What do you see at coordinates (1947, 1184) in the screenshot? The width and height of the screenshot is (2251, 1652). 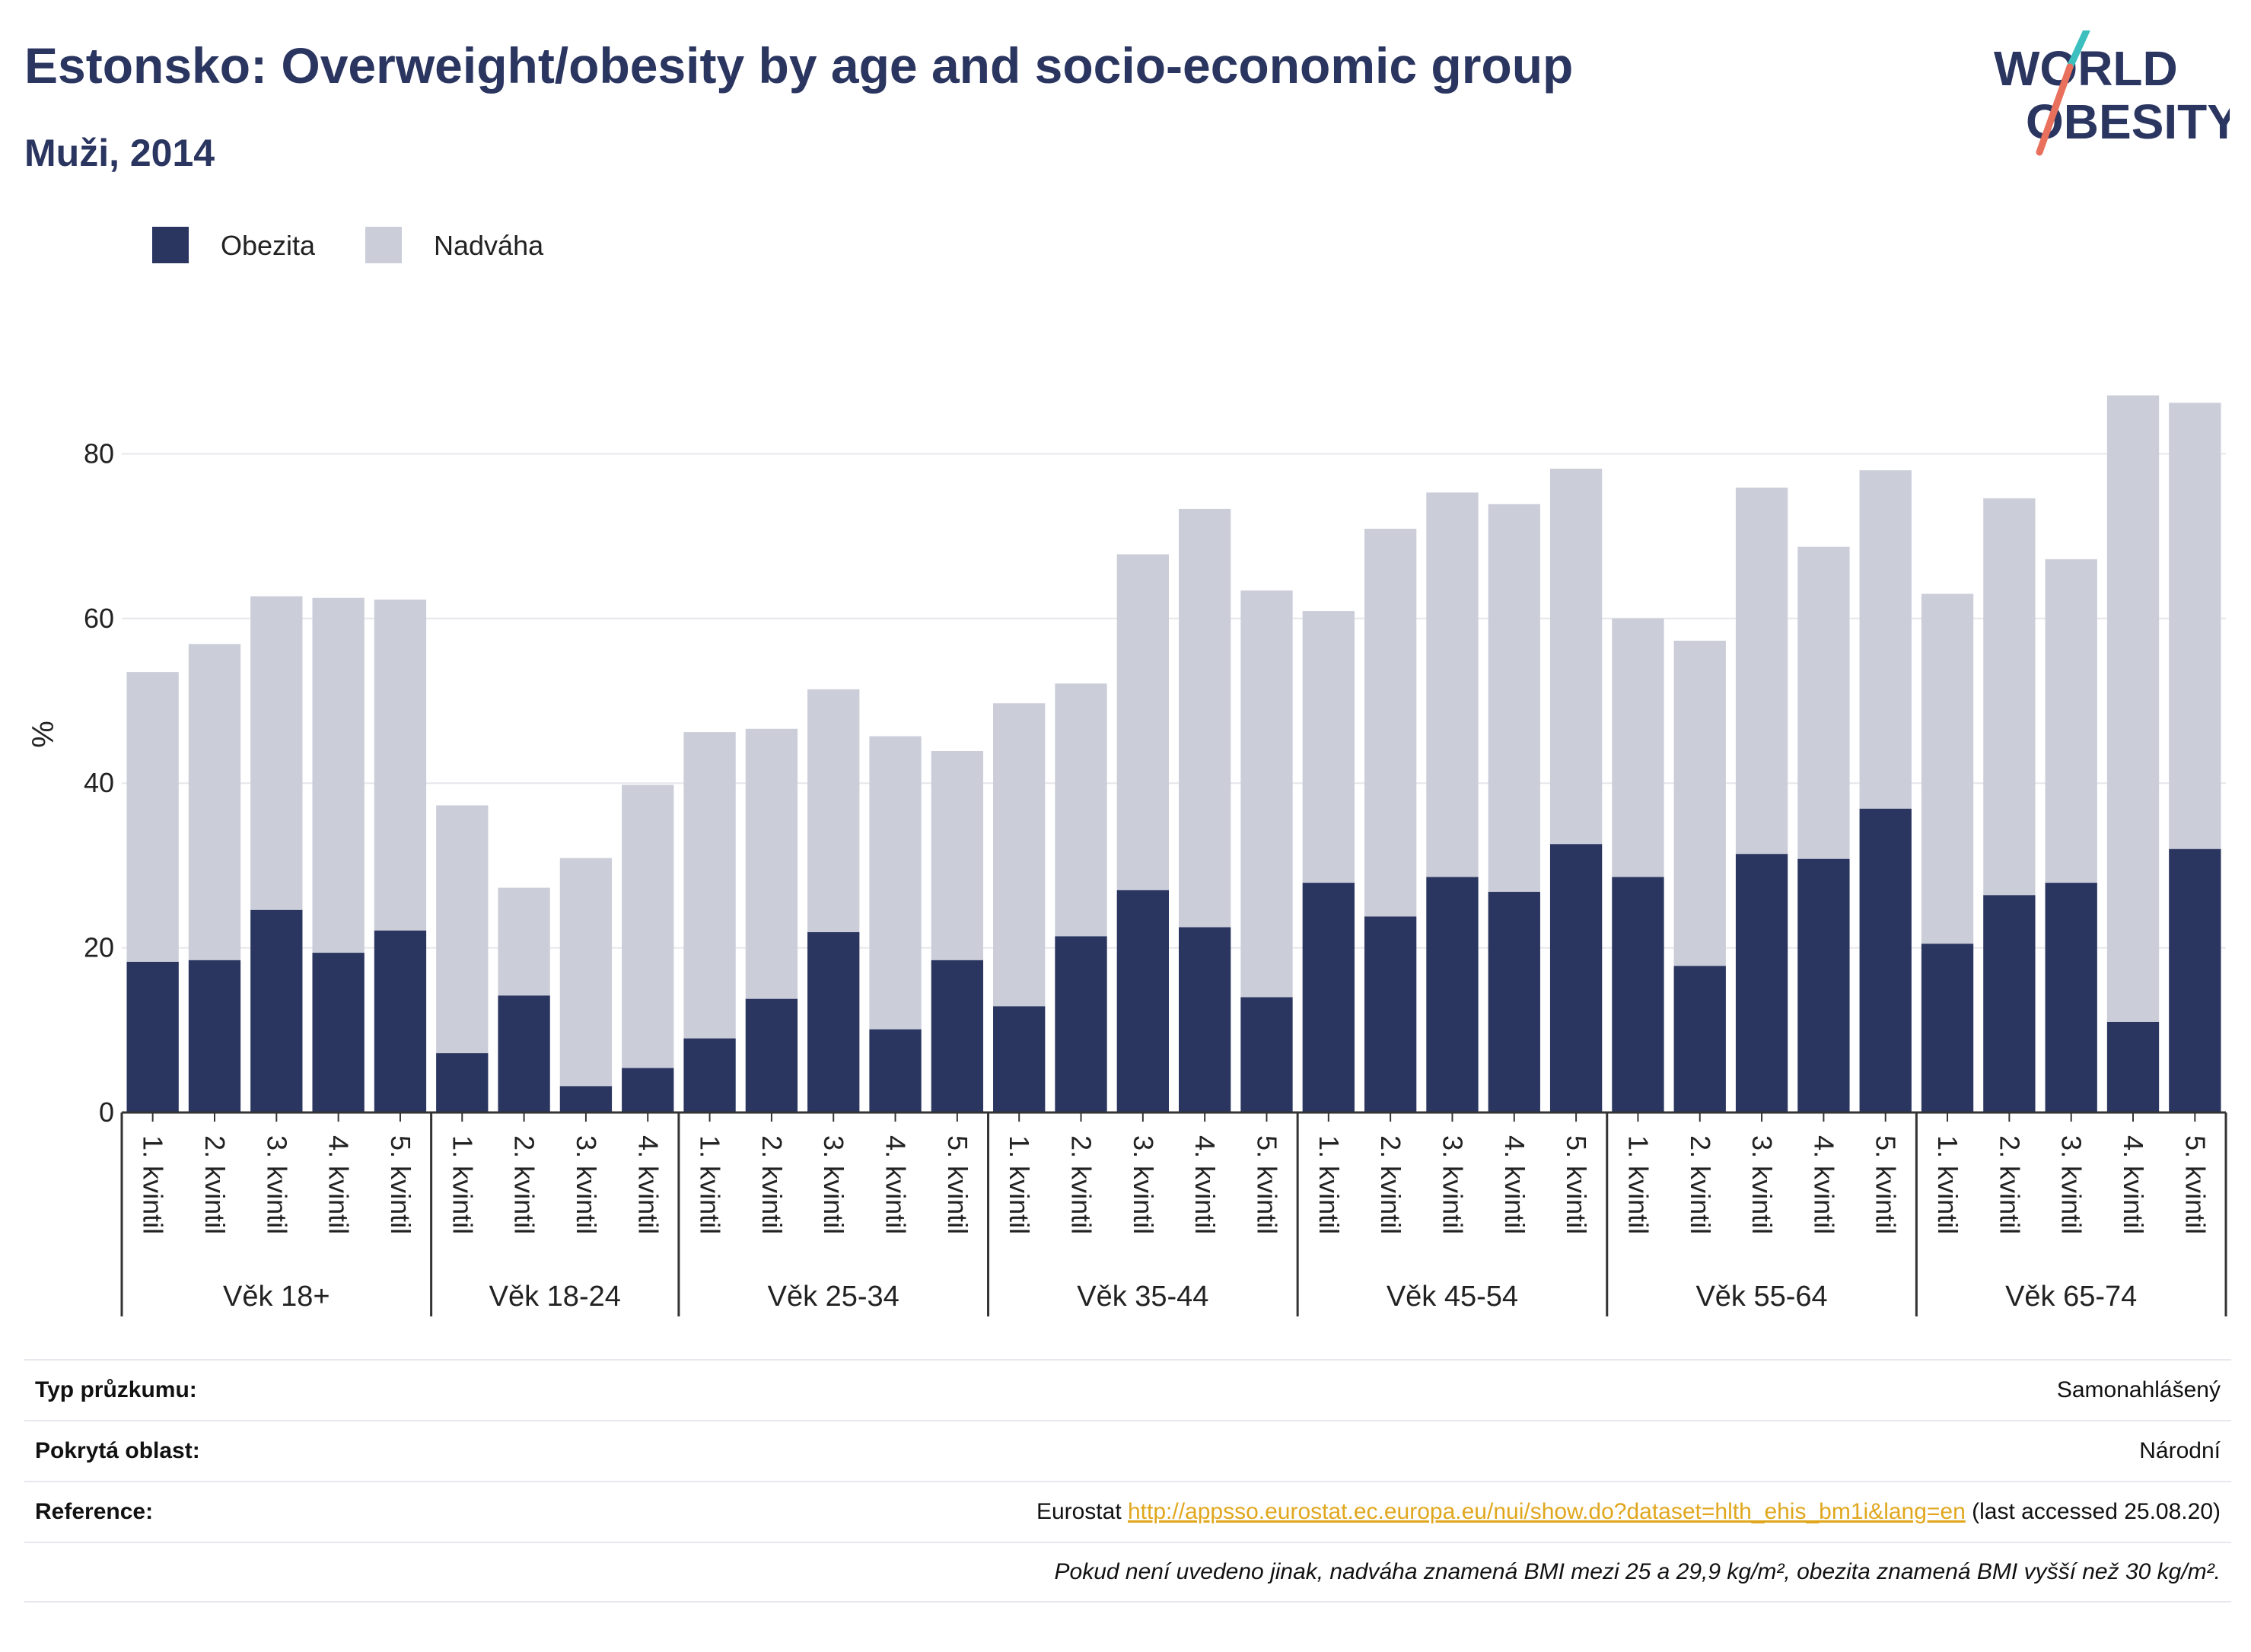 I see `x-tick-label-6-0: 1. kvintil` at bounding box center [1947, 1184].